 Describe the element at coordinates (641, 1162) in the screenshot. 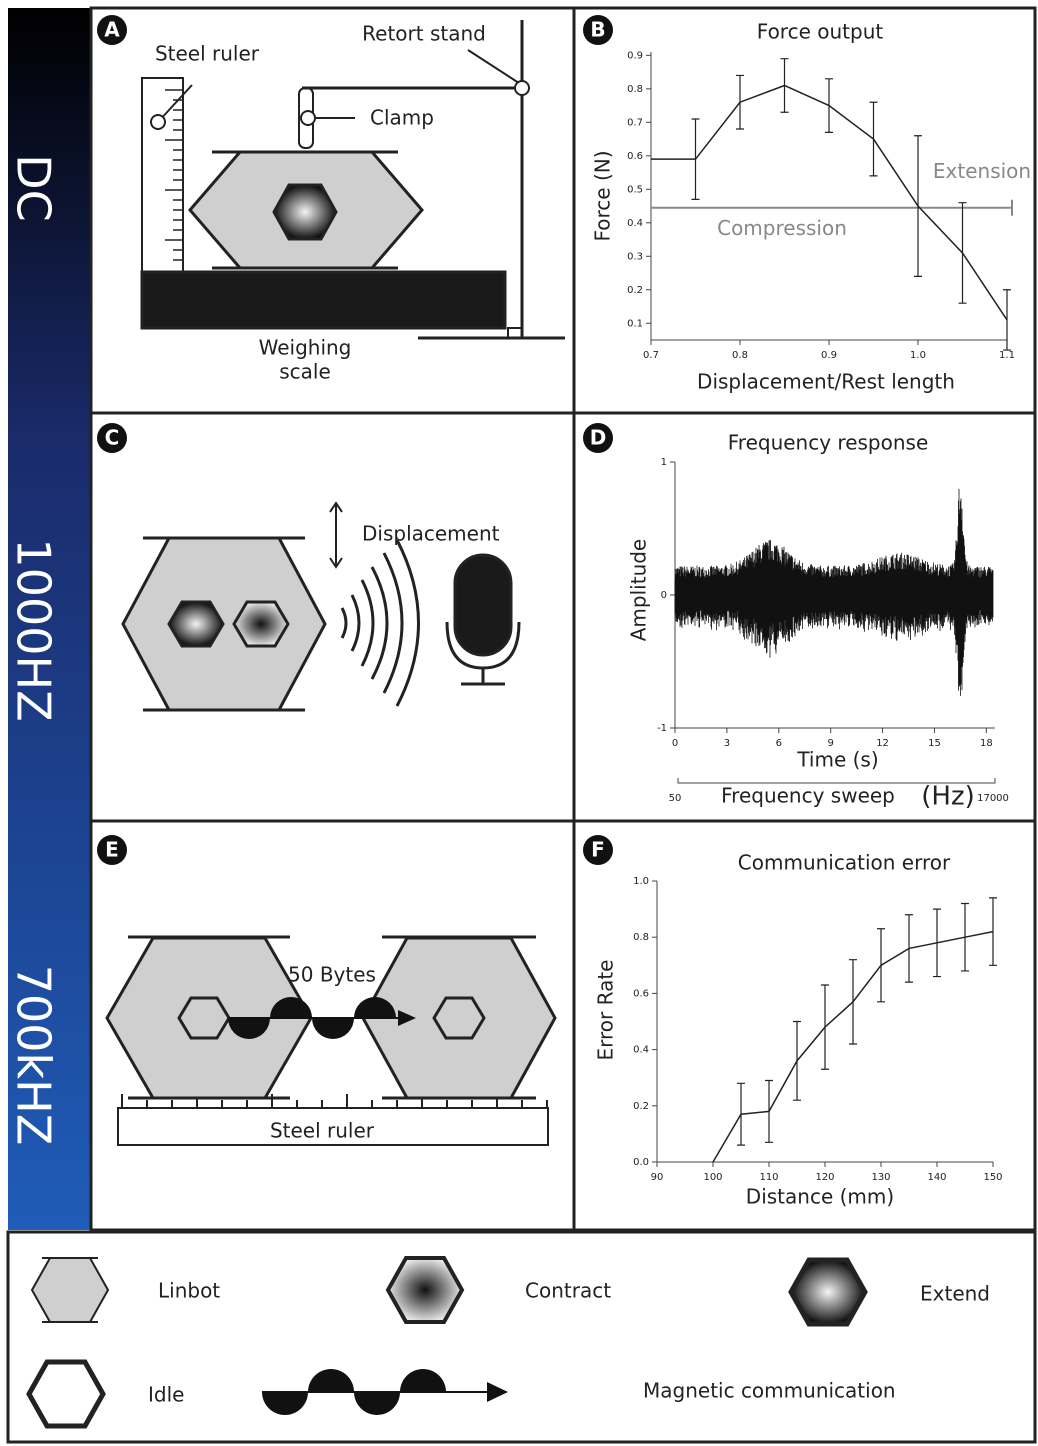

I see `y-tick-label: 0.0` at that location.